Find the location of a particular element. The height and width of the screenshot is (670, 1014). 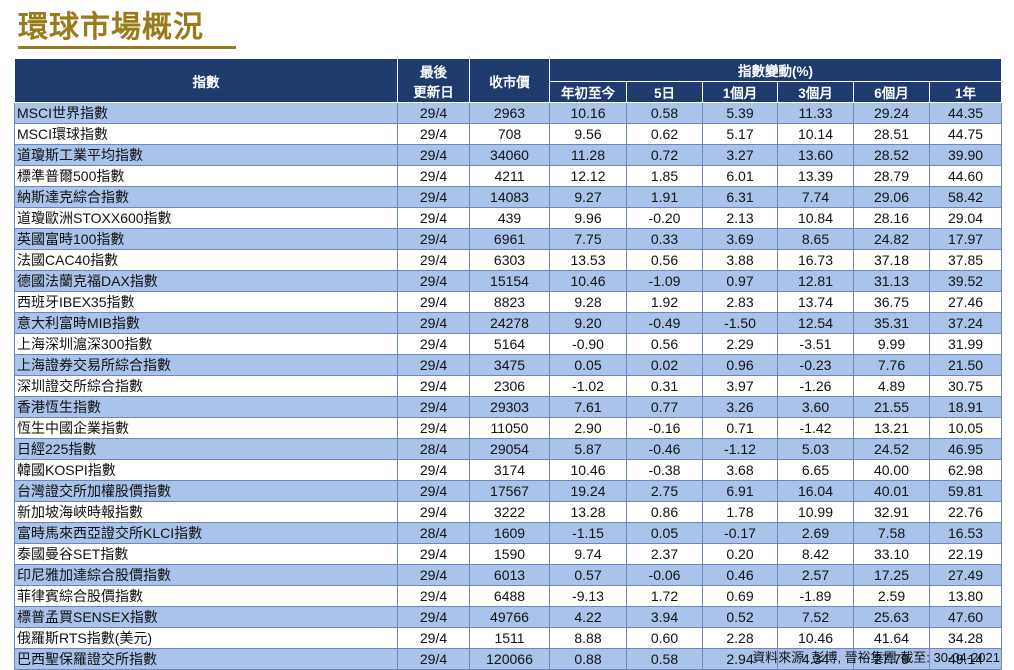

index-name-cell: 納斯達克綜合指數 is located at coordinates (206, 197).